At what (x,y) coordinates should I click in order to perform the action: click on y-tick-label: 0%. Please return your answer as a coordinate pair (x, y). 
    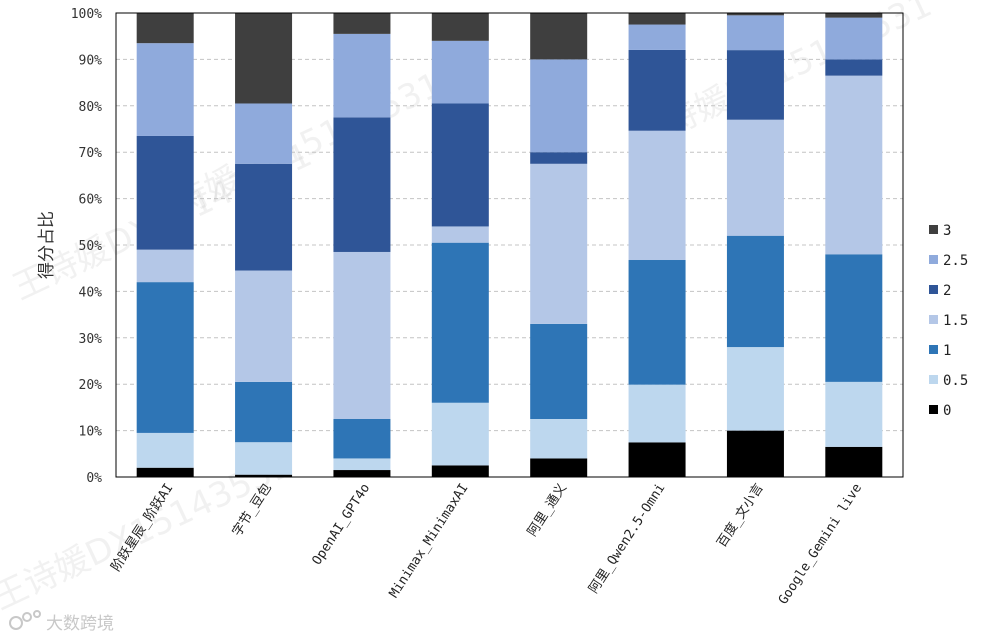
    Looking at the image, I should click on (94, 478).